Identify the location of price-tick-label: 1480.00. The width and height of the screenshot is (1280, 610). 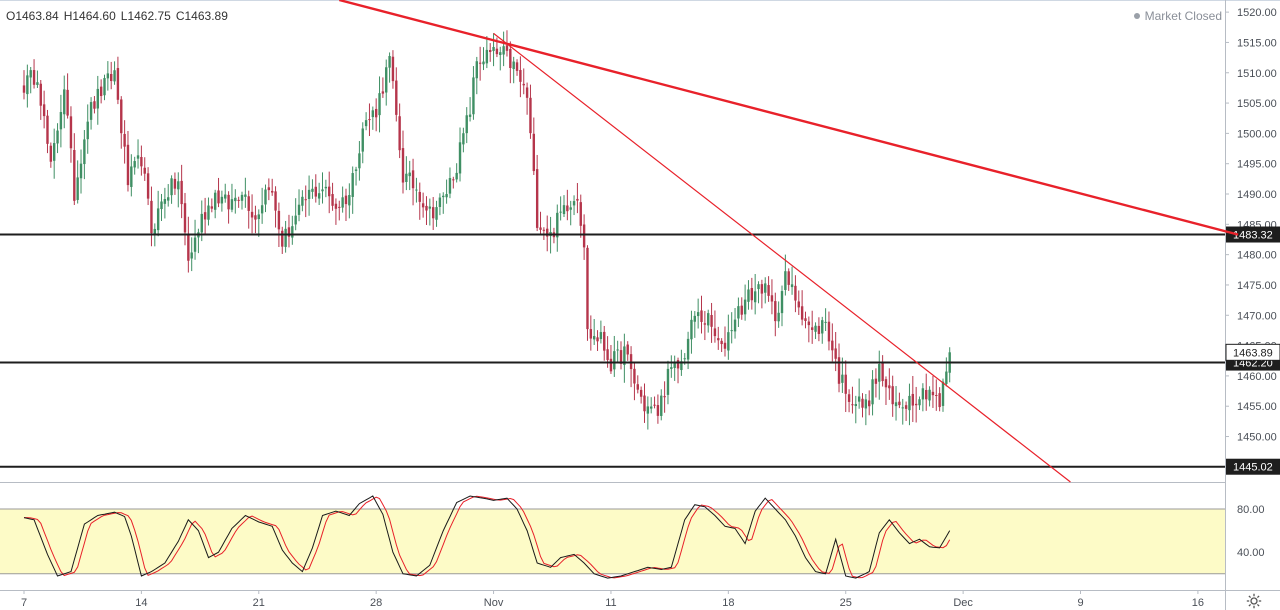
(1257, 256).